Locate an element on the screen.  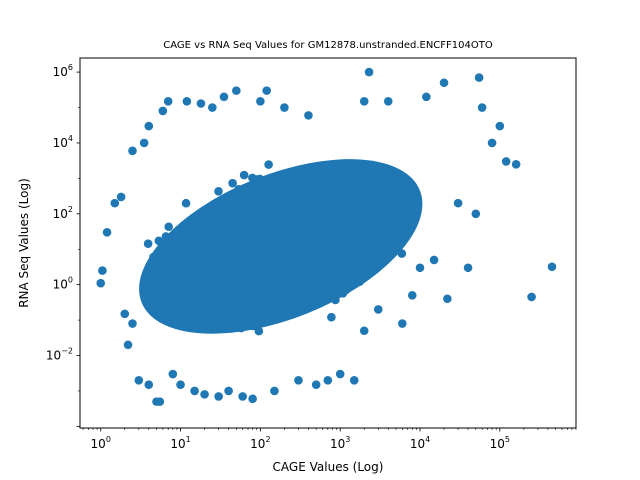
x-tick-label: 105 is located at coordinates (500, 443).